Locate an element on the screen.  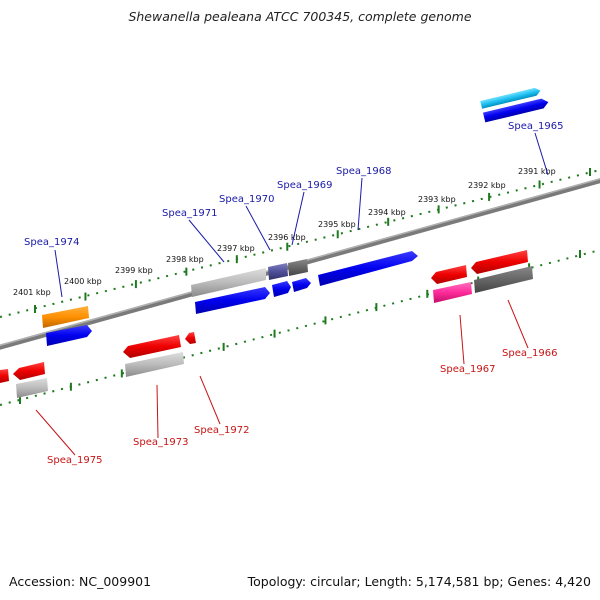
tick-label: 2392 kbp is located at coordinates (487, 185).